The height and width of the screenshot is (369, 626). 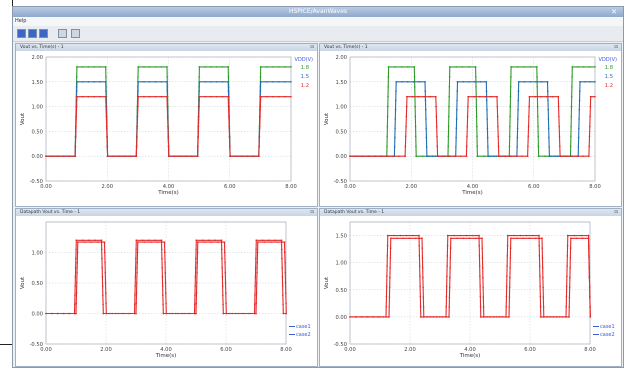 I want to click on y-axis-label: Vout, so click(x=23, y=118).